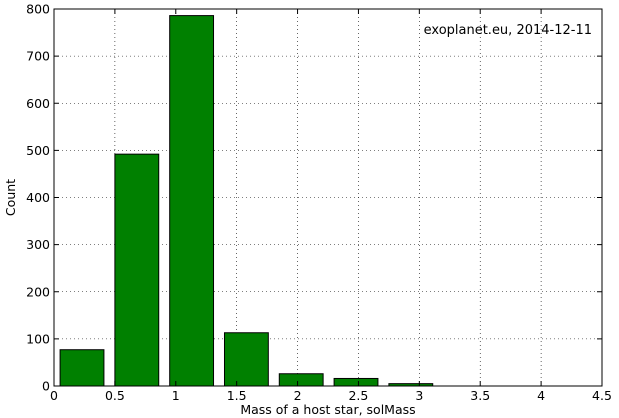 This screenshot has width=619, height=418. Describe the element at coordinates (480, 395) in the screenshot. I see `x-tick-label: 3.5` at that location.